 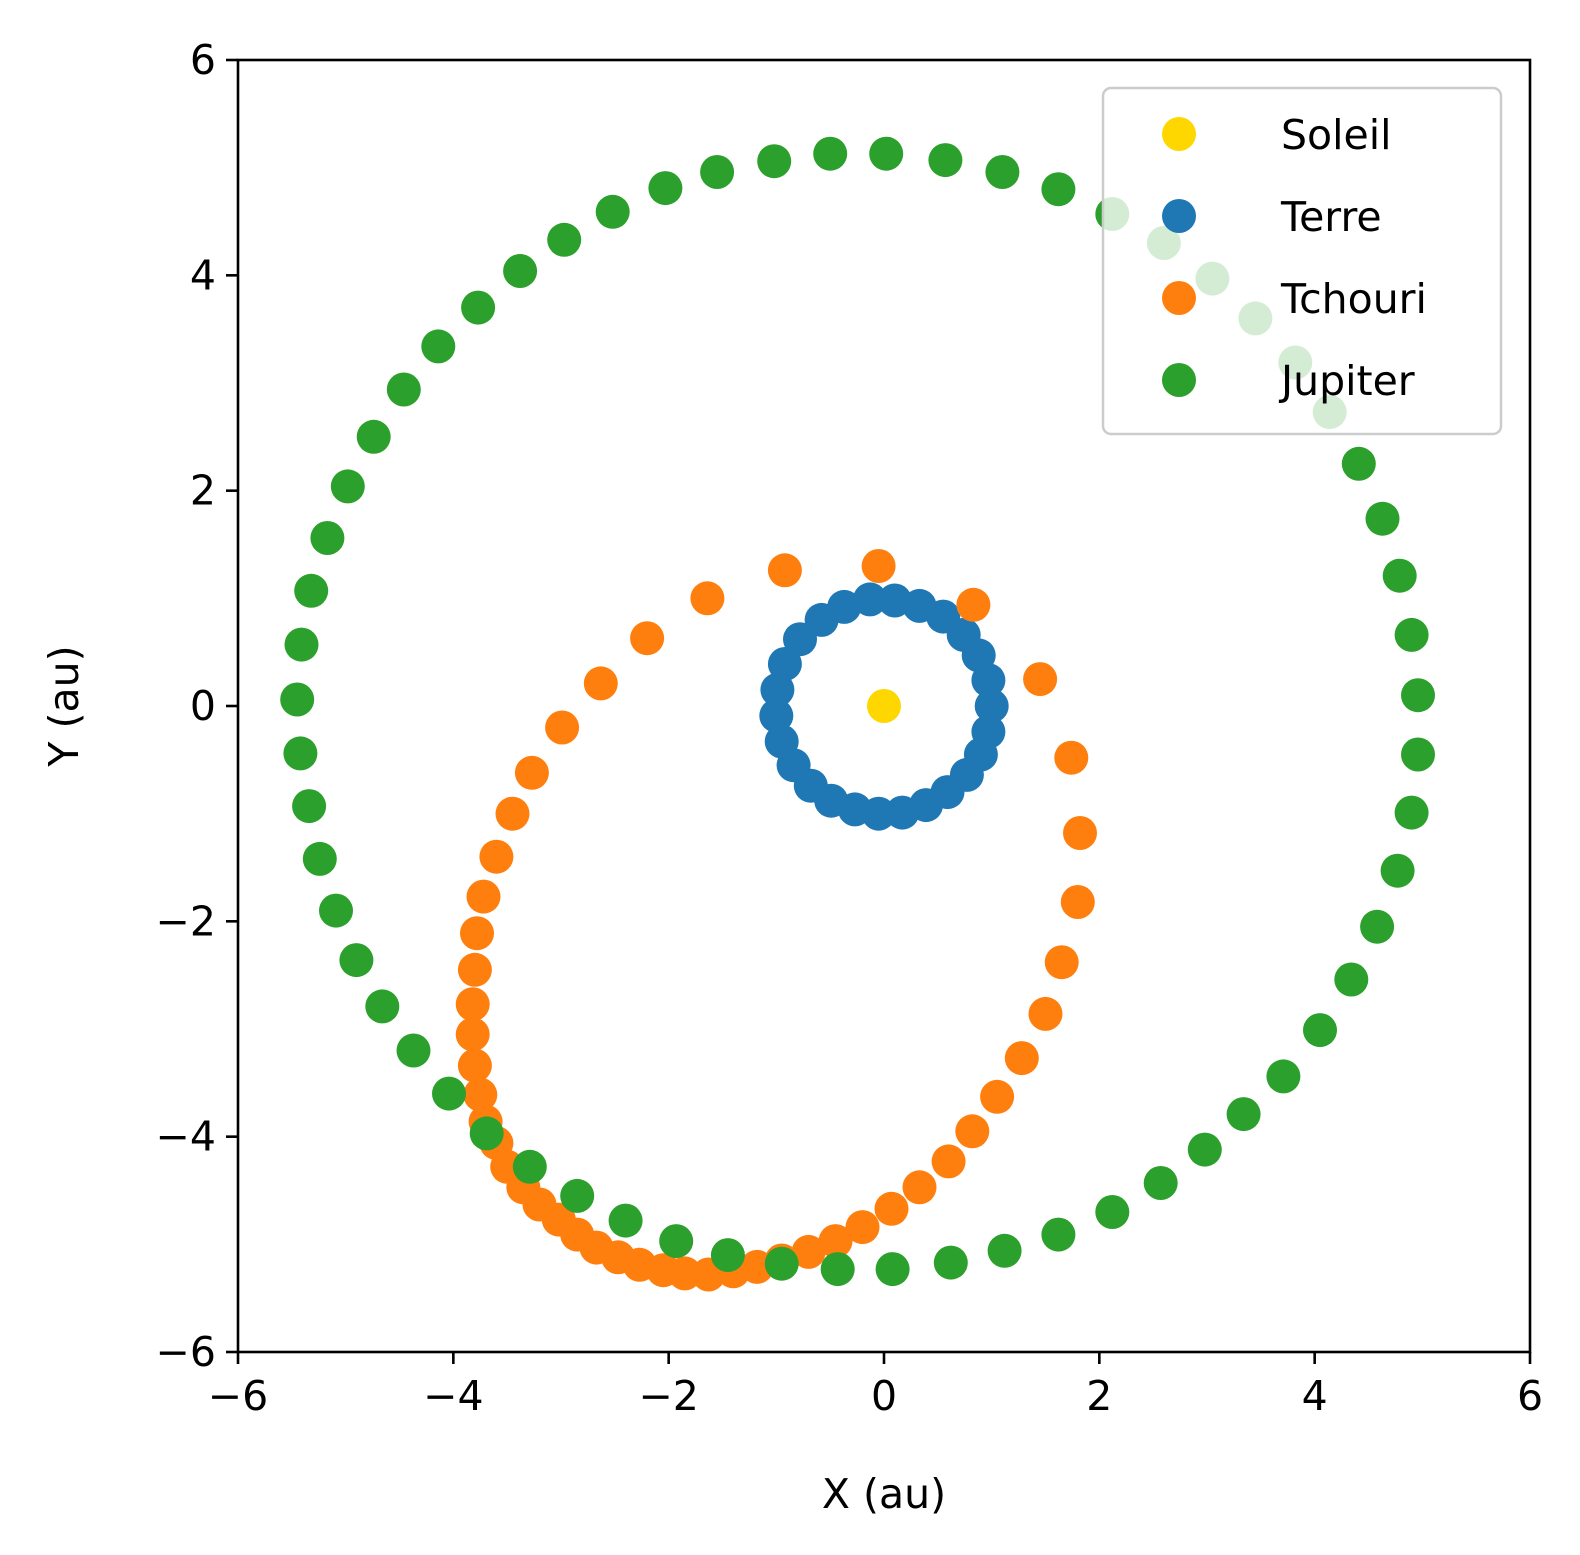 I want to click on series-soleil, so click(x=884, y=706).